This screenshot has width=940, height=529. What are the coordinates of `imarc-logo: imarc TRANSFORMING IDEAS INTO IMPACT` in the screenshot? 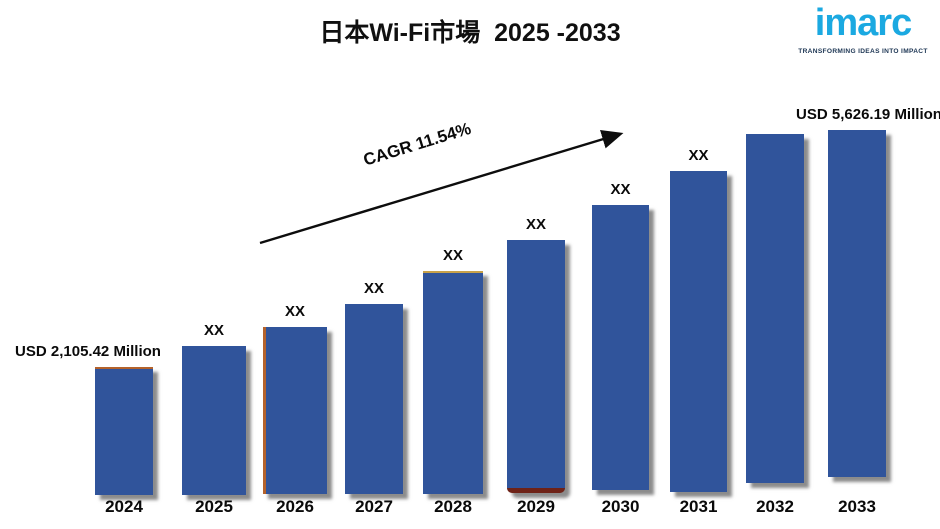 It's located at (863, 27).